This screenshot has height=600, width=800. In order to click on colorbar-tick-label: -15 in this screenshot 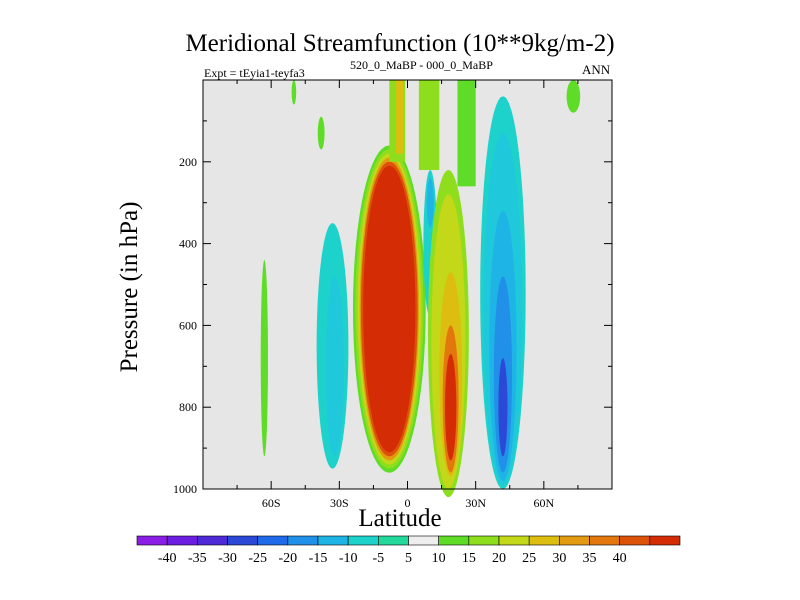, I will do `click(318, 558)`.